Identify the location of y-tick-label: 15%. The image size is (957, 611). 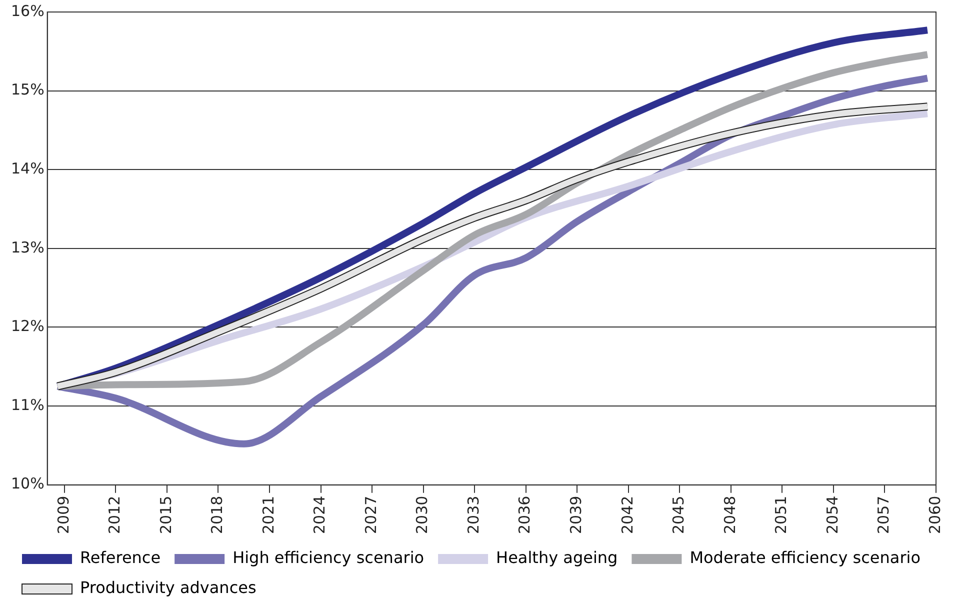
(27, 89).